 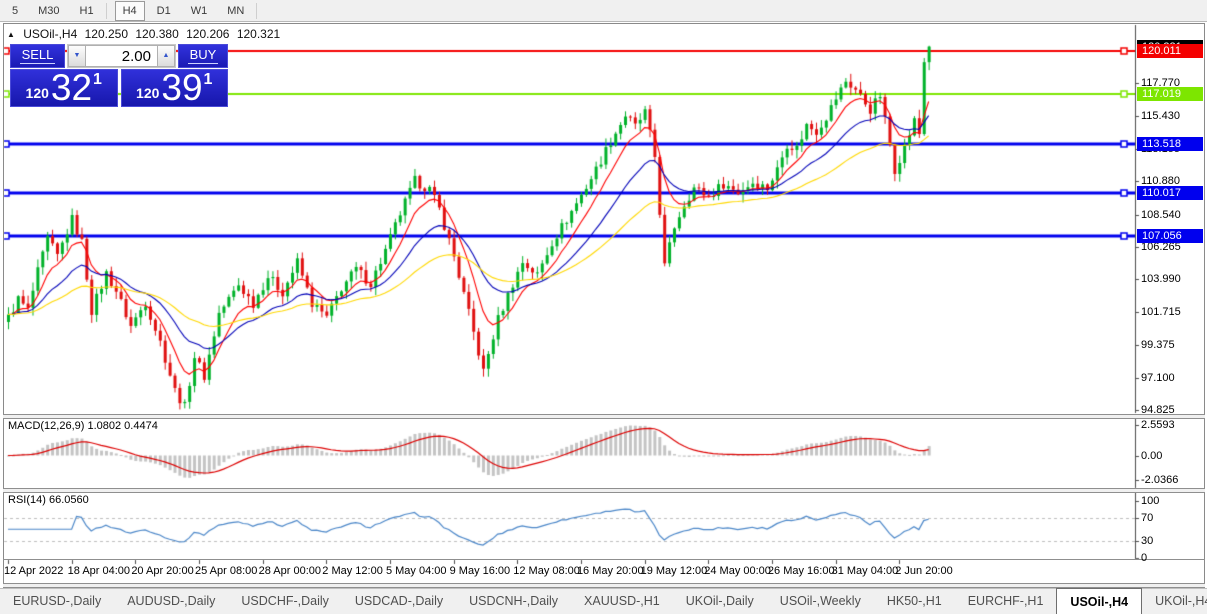 I want to click on volume-input: 2.00, so click(x=121, y=56).